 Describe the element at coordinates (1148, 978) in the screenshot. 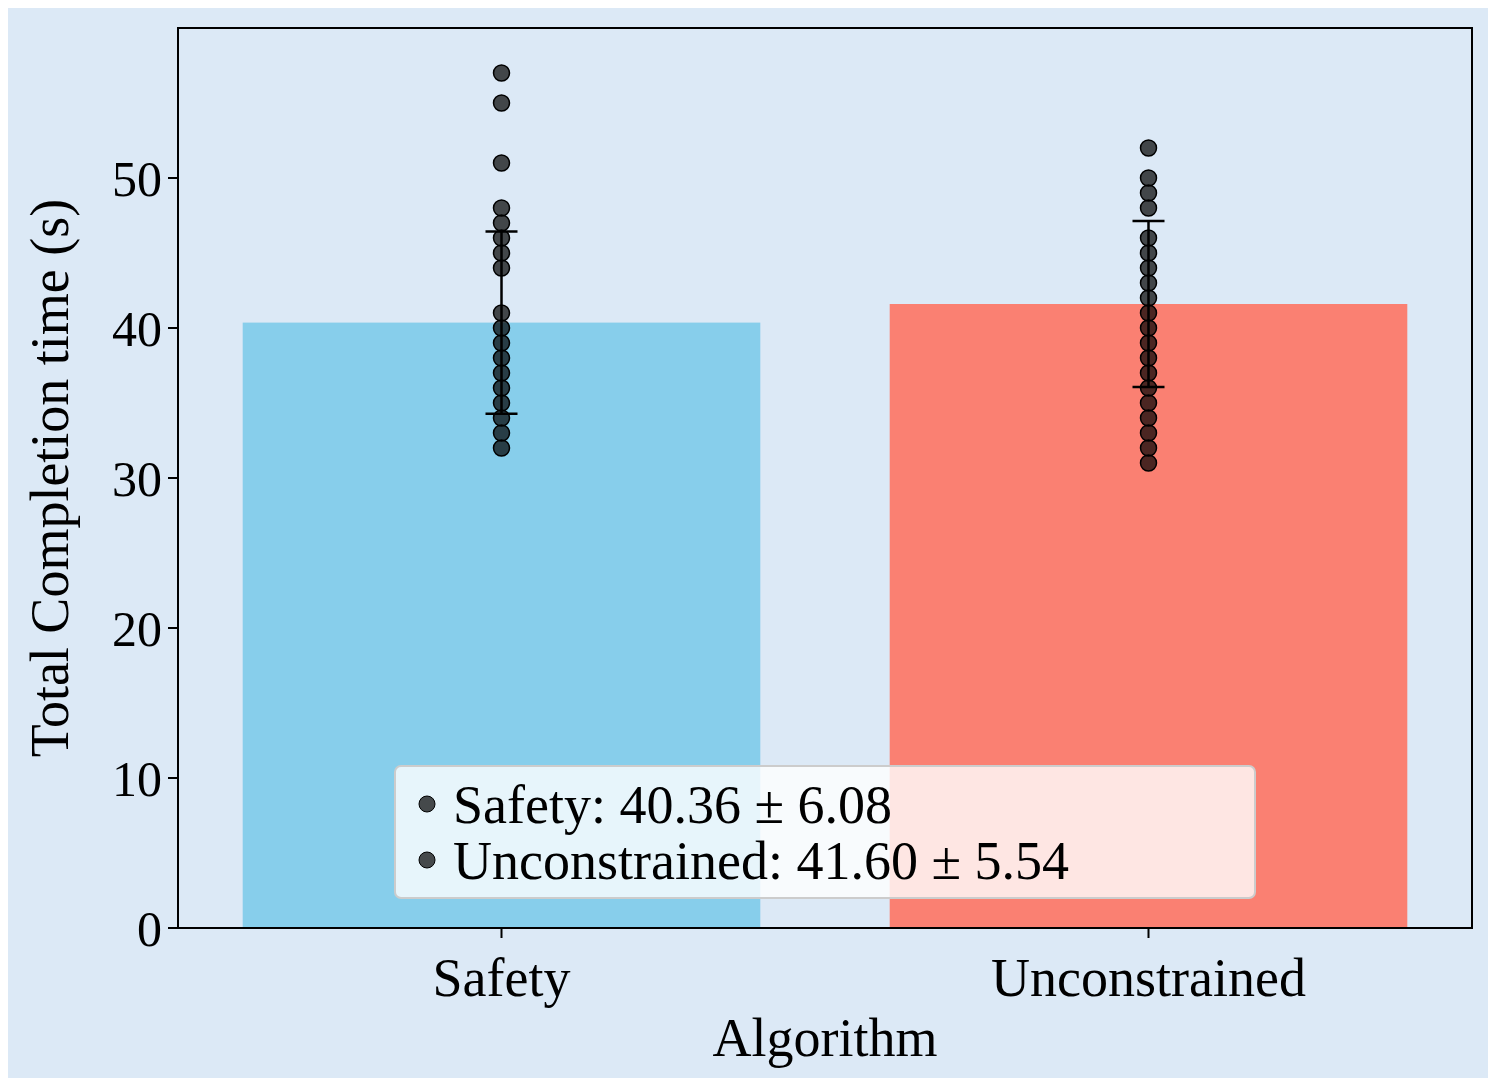

I see `x-tick-label: Unconstrained` at that location.